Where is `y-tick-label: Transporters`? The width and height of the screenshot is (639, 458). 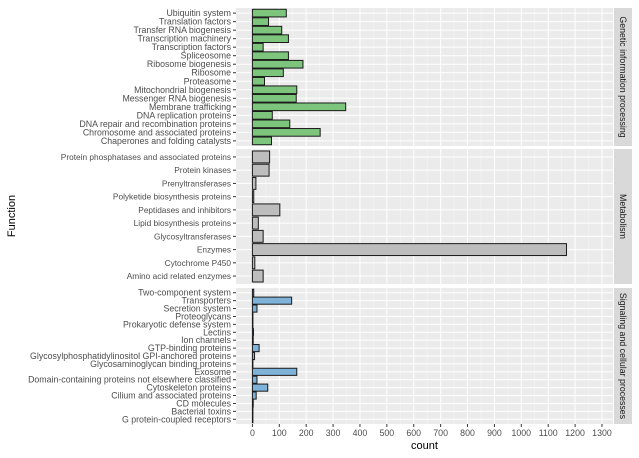
y-tick-label: Transporters is located at coordinates (206, 301).